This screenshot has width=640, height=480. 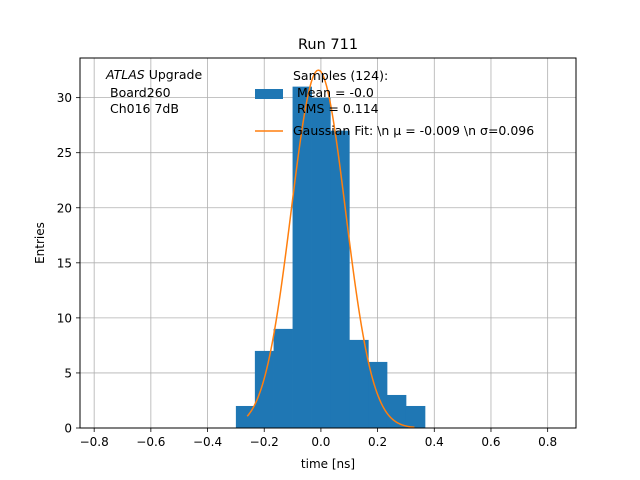 I want to click on x-tick-label: 0.2, so click(x=377, y=442).